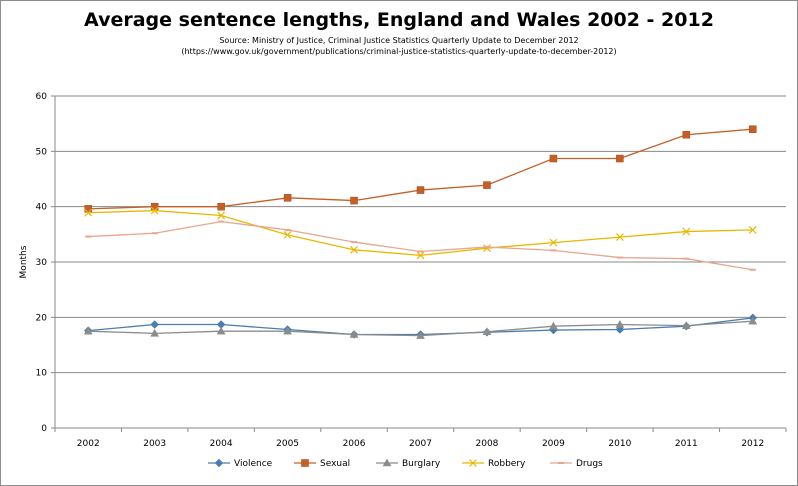  What do you see at coordinates (305, 463) in the screenshot?
I see `legend-marker-sexual` at bounding box center [305, 463].